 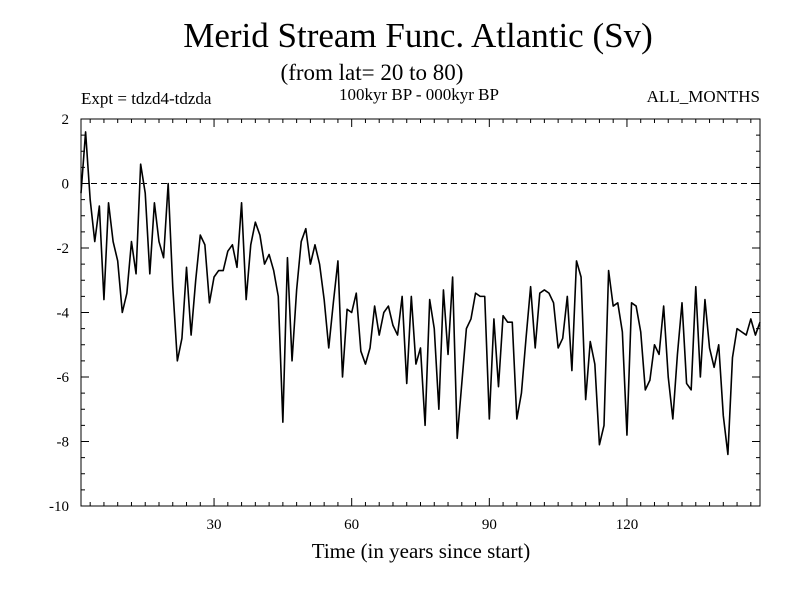 I want to click on months-label: ALL_MONTHS, so click(x=703, y=96).